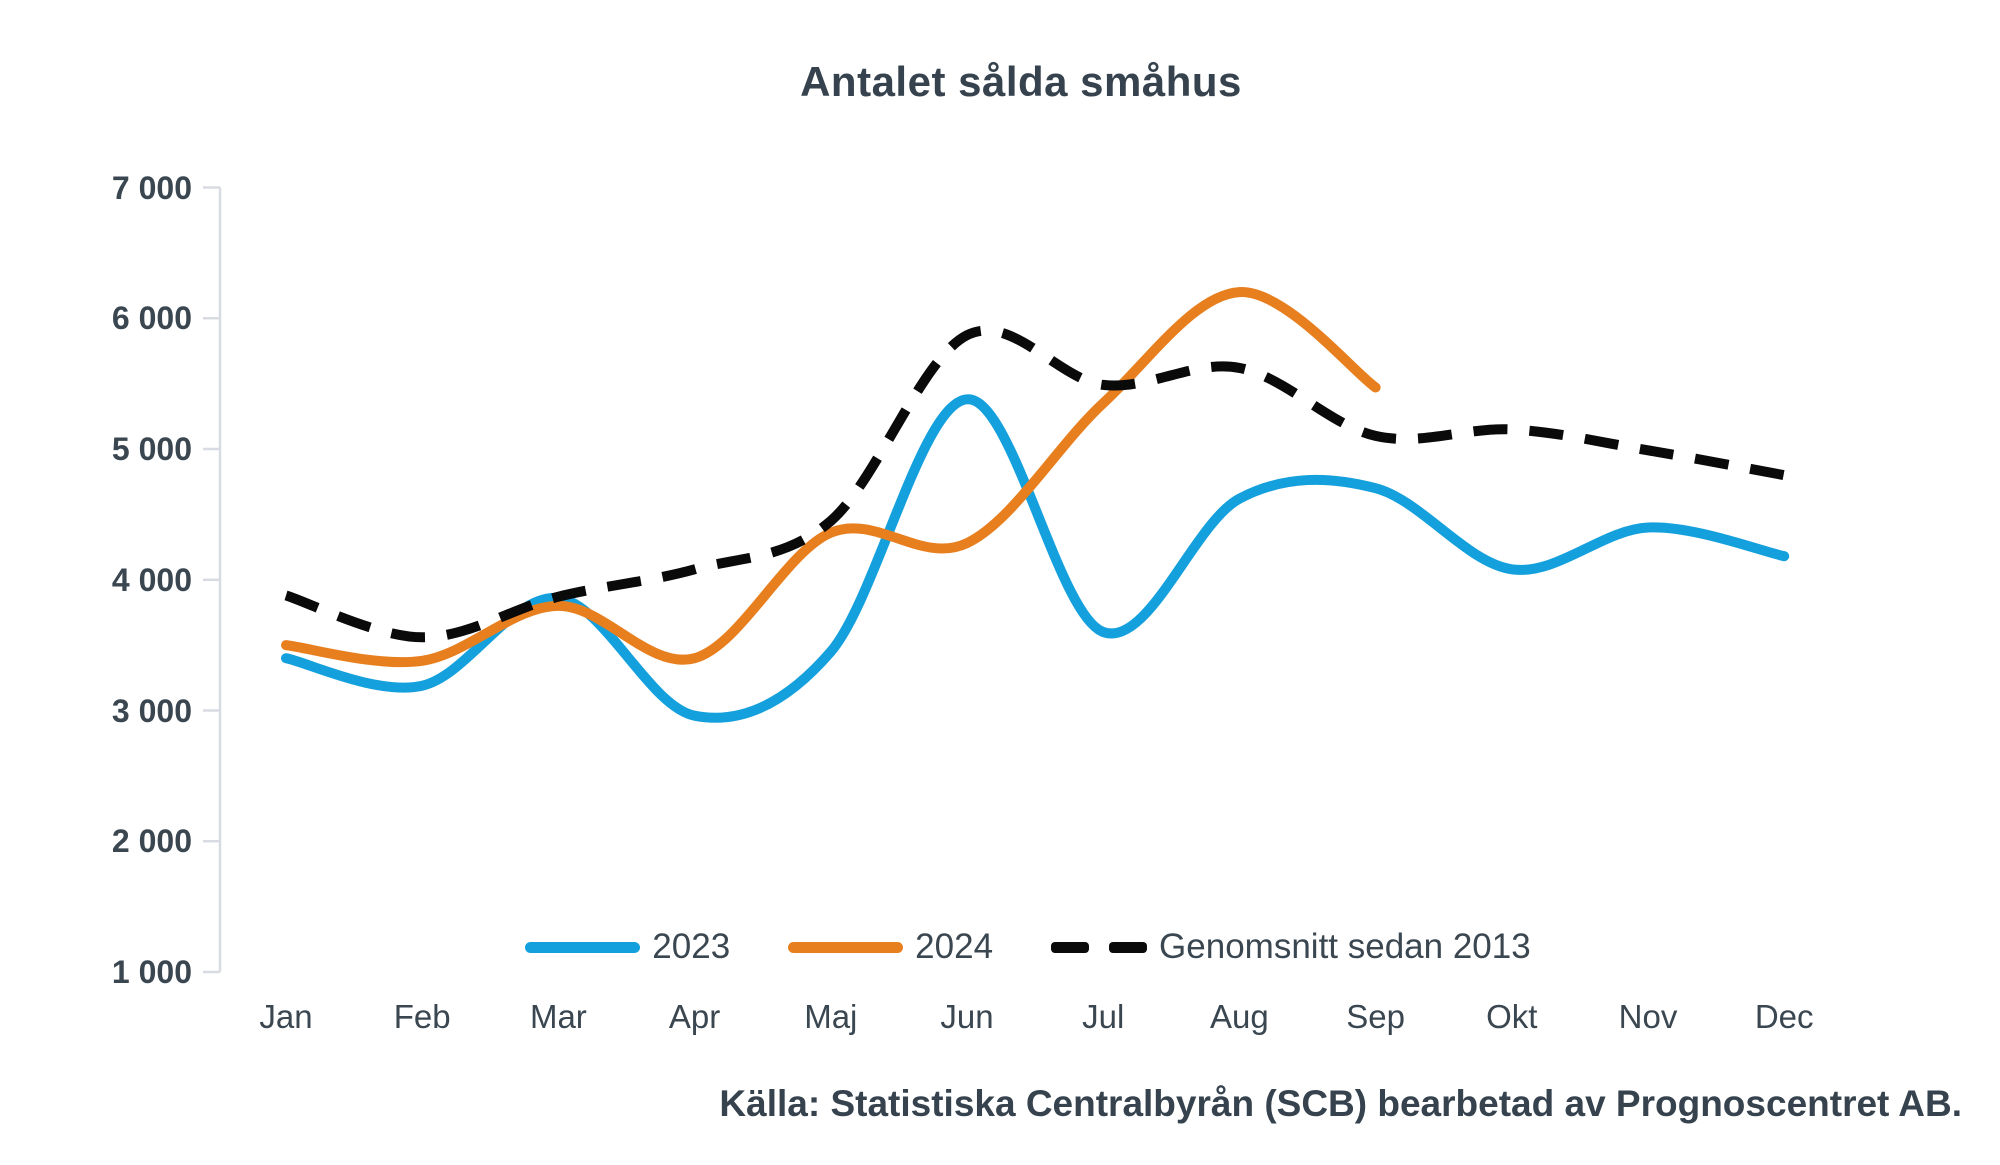 Image resolution: width=2000 pixels, height=1165 pixels. What do you see at coordinates (151, 972) in the screenshot?
I see `y-tick-label: 1 000` at bounding box center [151, 972].